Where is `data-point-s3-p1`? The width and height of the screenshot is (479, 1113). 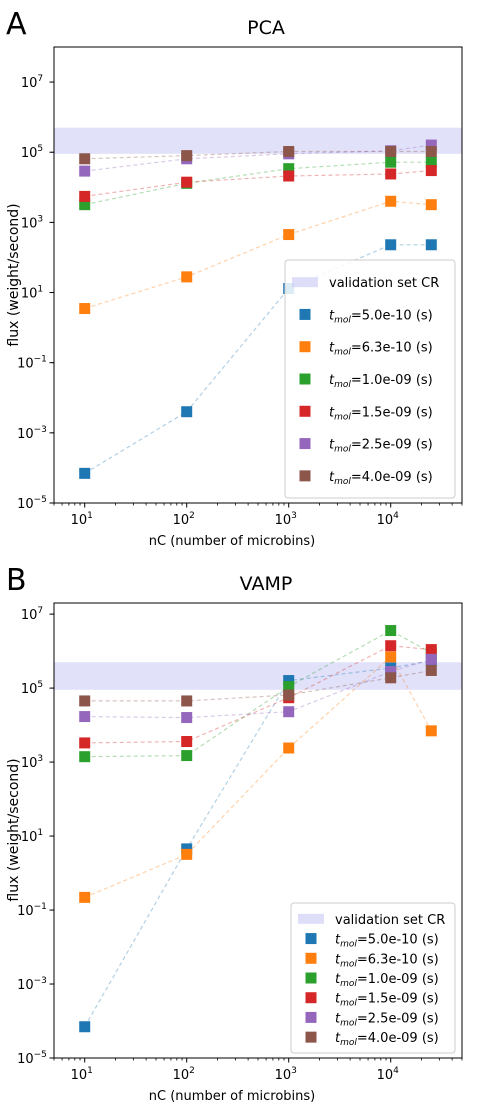 data-point-s3-p1 is located at coordinates (187, 742).